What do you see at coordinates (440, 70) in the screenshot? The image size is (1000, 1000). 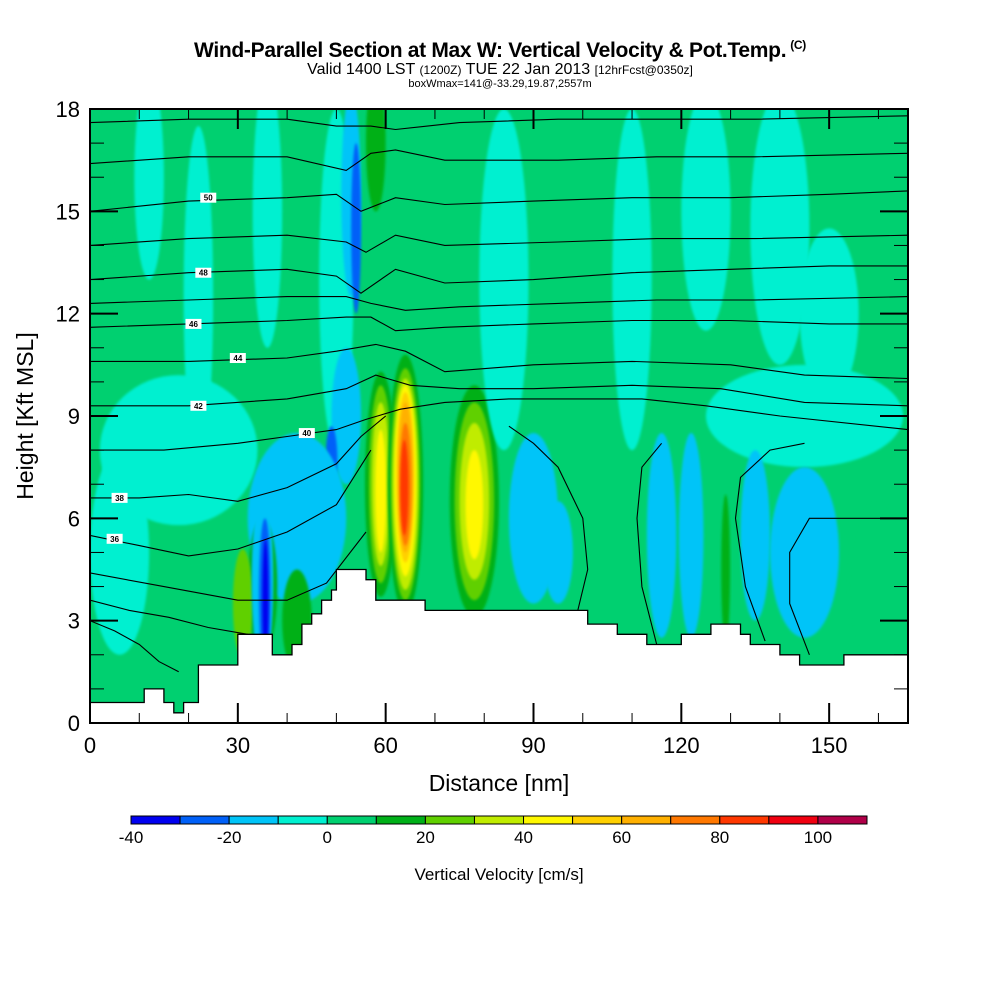 I see `valid-utc: (1200Z)` at bounding box center [440, 70].